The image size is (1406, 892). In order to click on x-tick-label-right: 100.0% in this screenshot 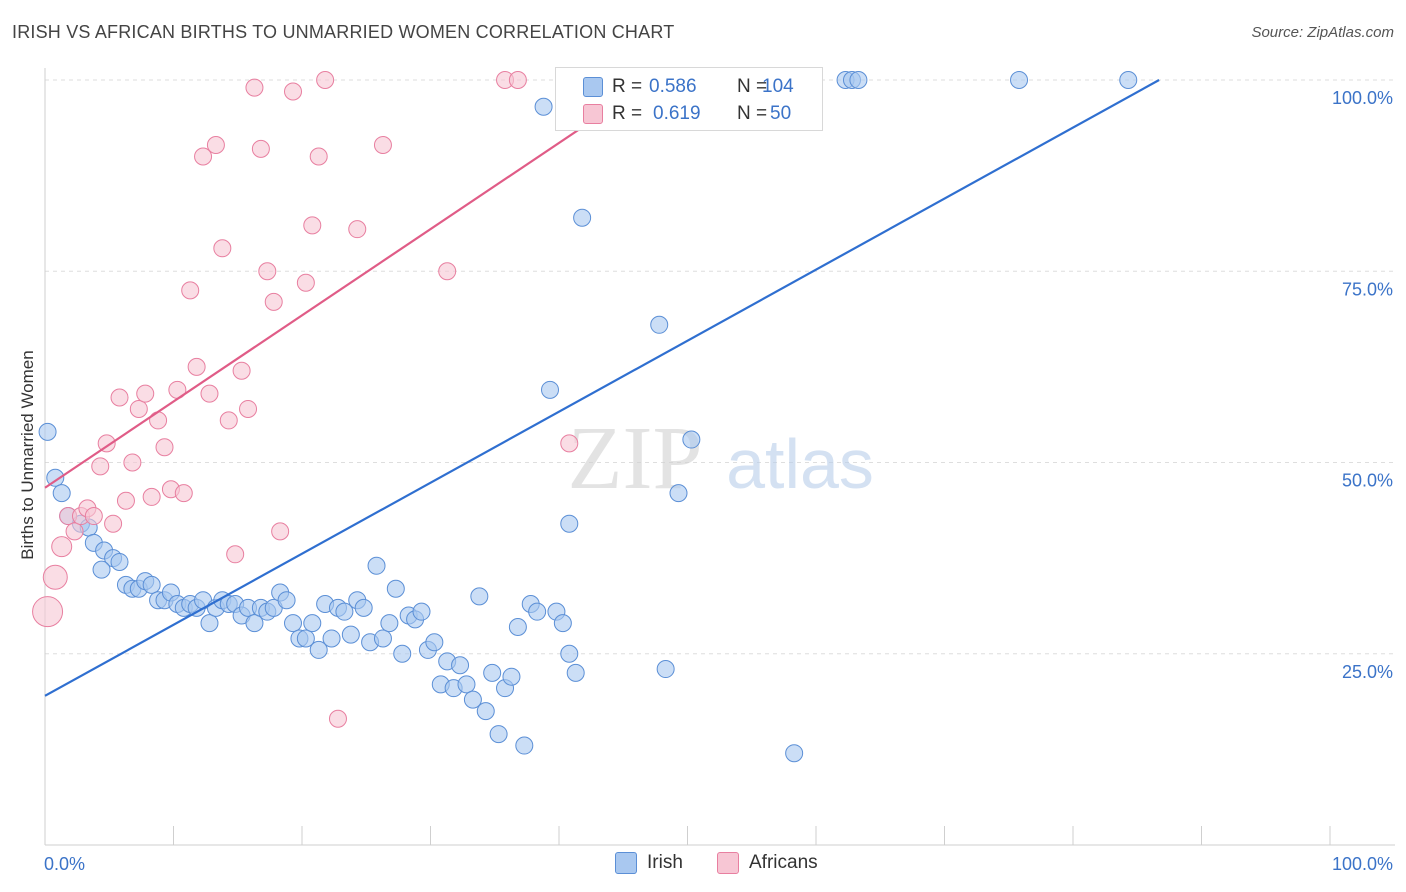, I will do `click(1362, 864)`.